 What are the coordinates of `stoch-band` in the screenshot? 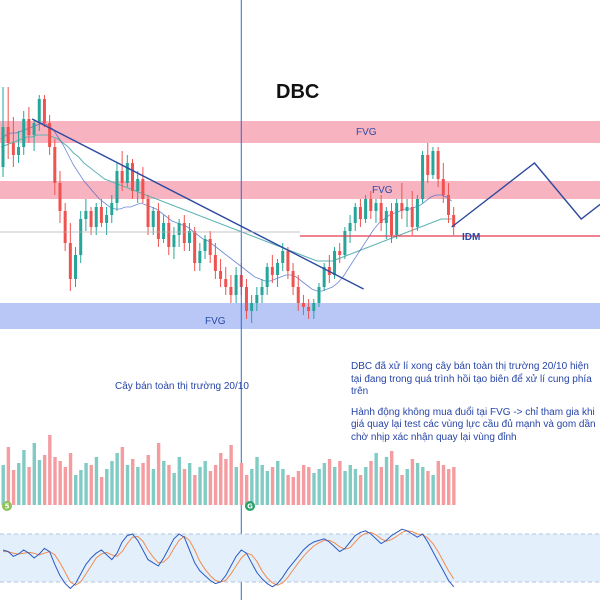 It's located at (300, 558).